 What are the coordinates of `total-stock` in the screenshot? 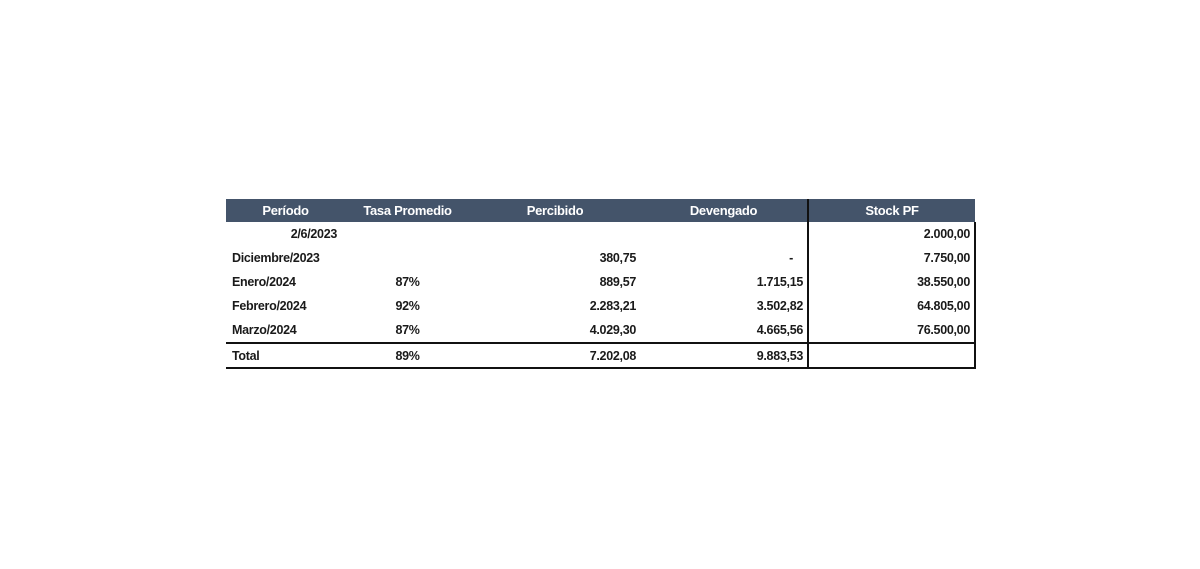 It's located at (891, 355).